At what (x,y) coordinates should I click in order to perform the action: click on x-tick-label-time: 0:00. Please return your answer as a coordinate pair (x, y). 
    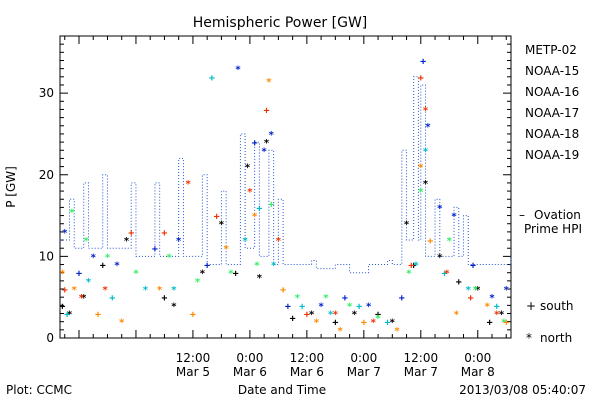
    Looking at the image, I should click on (363, 358).